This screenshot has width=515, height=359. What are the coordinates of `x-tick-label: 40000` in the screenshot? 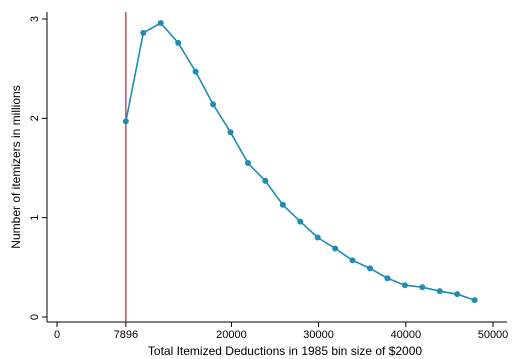 It's located at (406, 335).